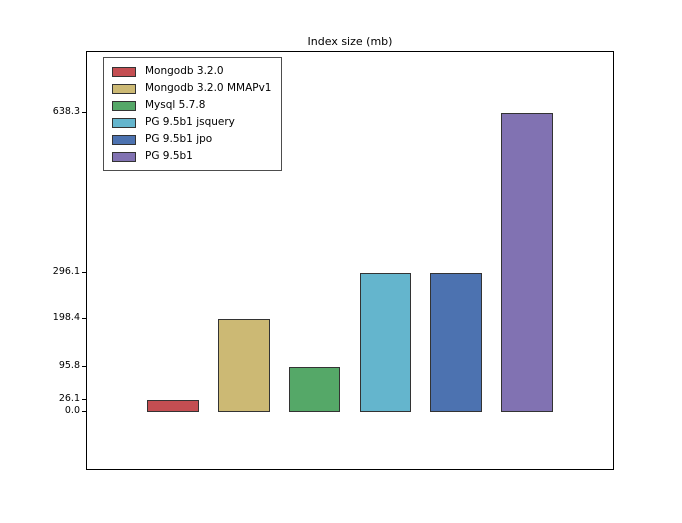 This screenshot has width=682, height=523. Describe the element at coordinates (527, 262) in the screenshot. I see `bar-pg-9-5b1` at that location.